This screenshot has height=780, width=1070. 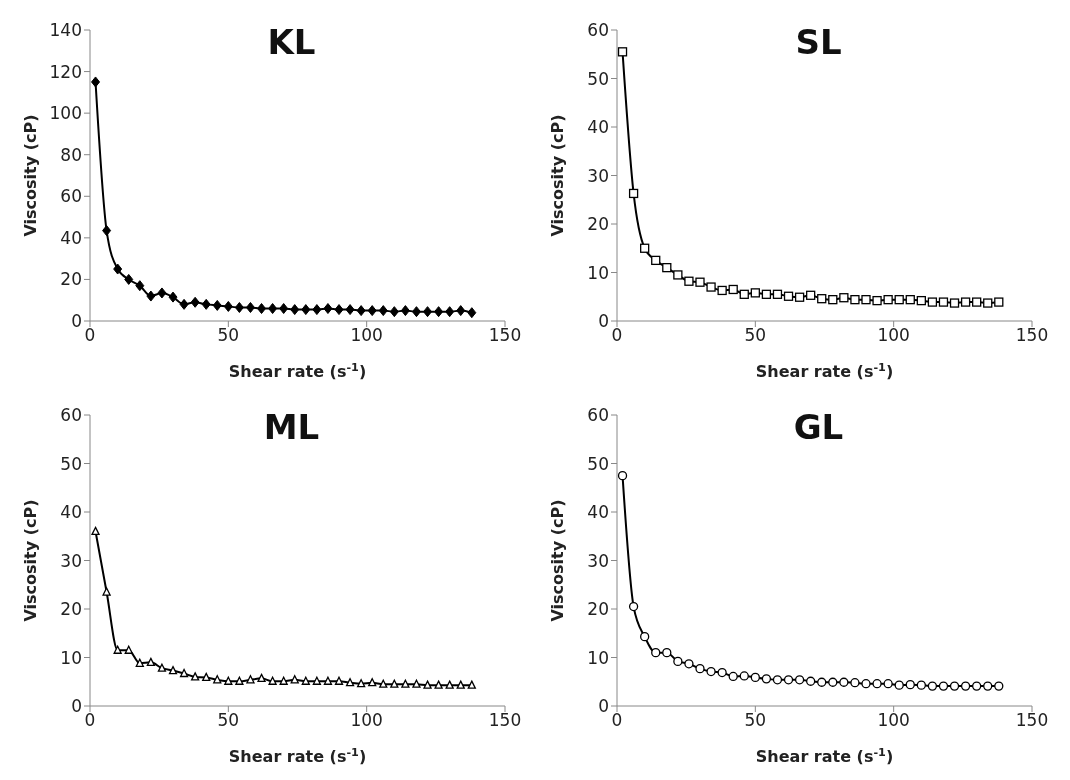 What do you see at coordinates (818, 42) in the screenshot?
I see `chart-title: SL` at bounding box center [818, 42].